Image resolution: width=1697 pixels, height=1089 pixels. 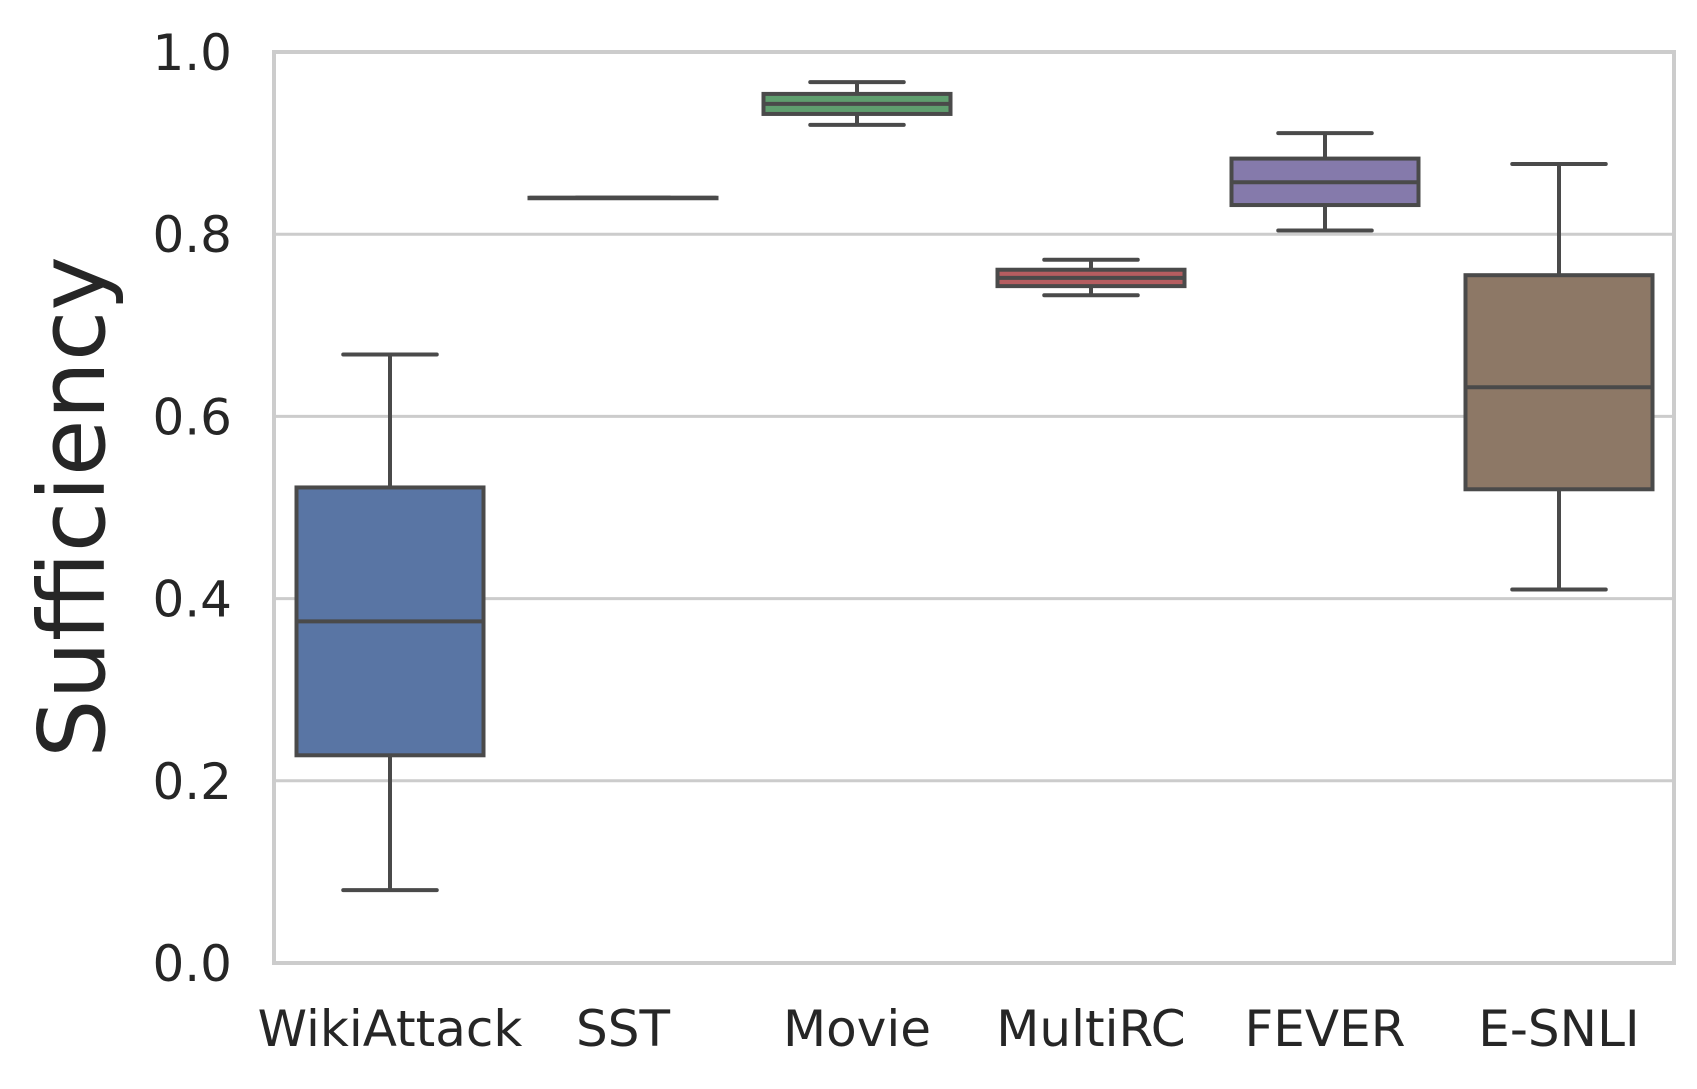 I want to click on box-e-snli, so click(x=1559, y=377).